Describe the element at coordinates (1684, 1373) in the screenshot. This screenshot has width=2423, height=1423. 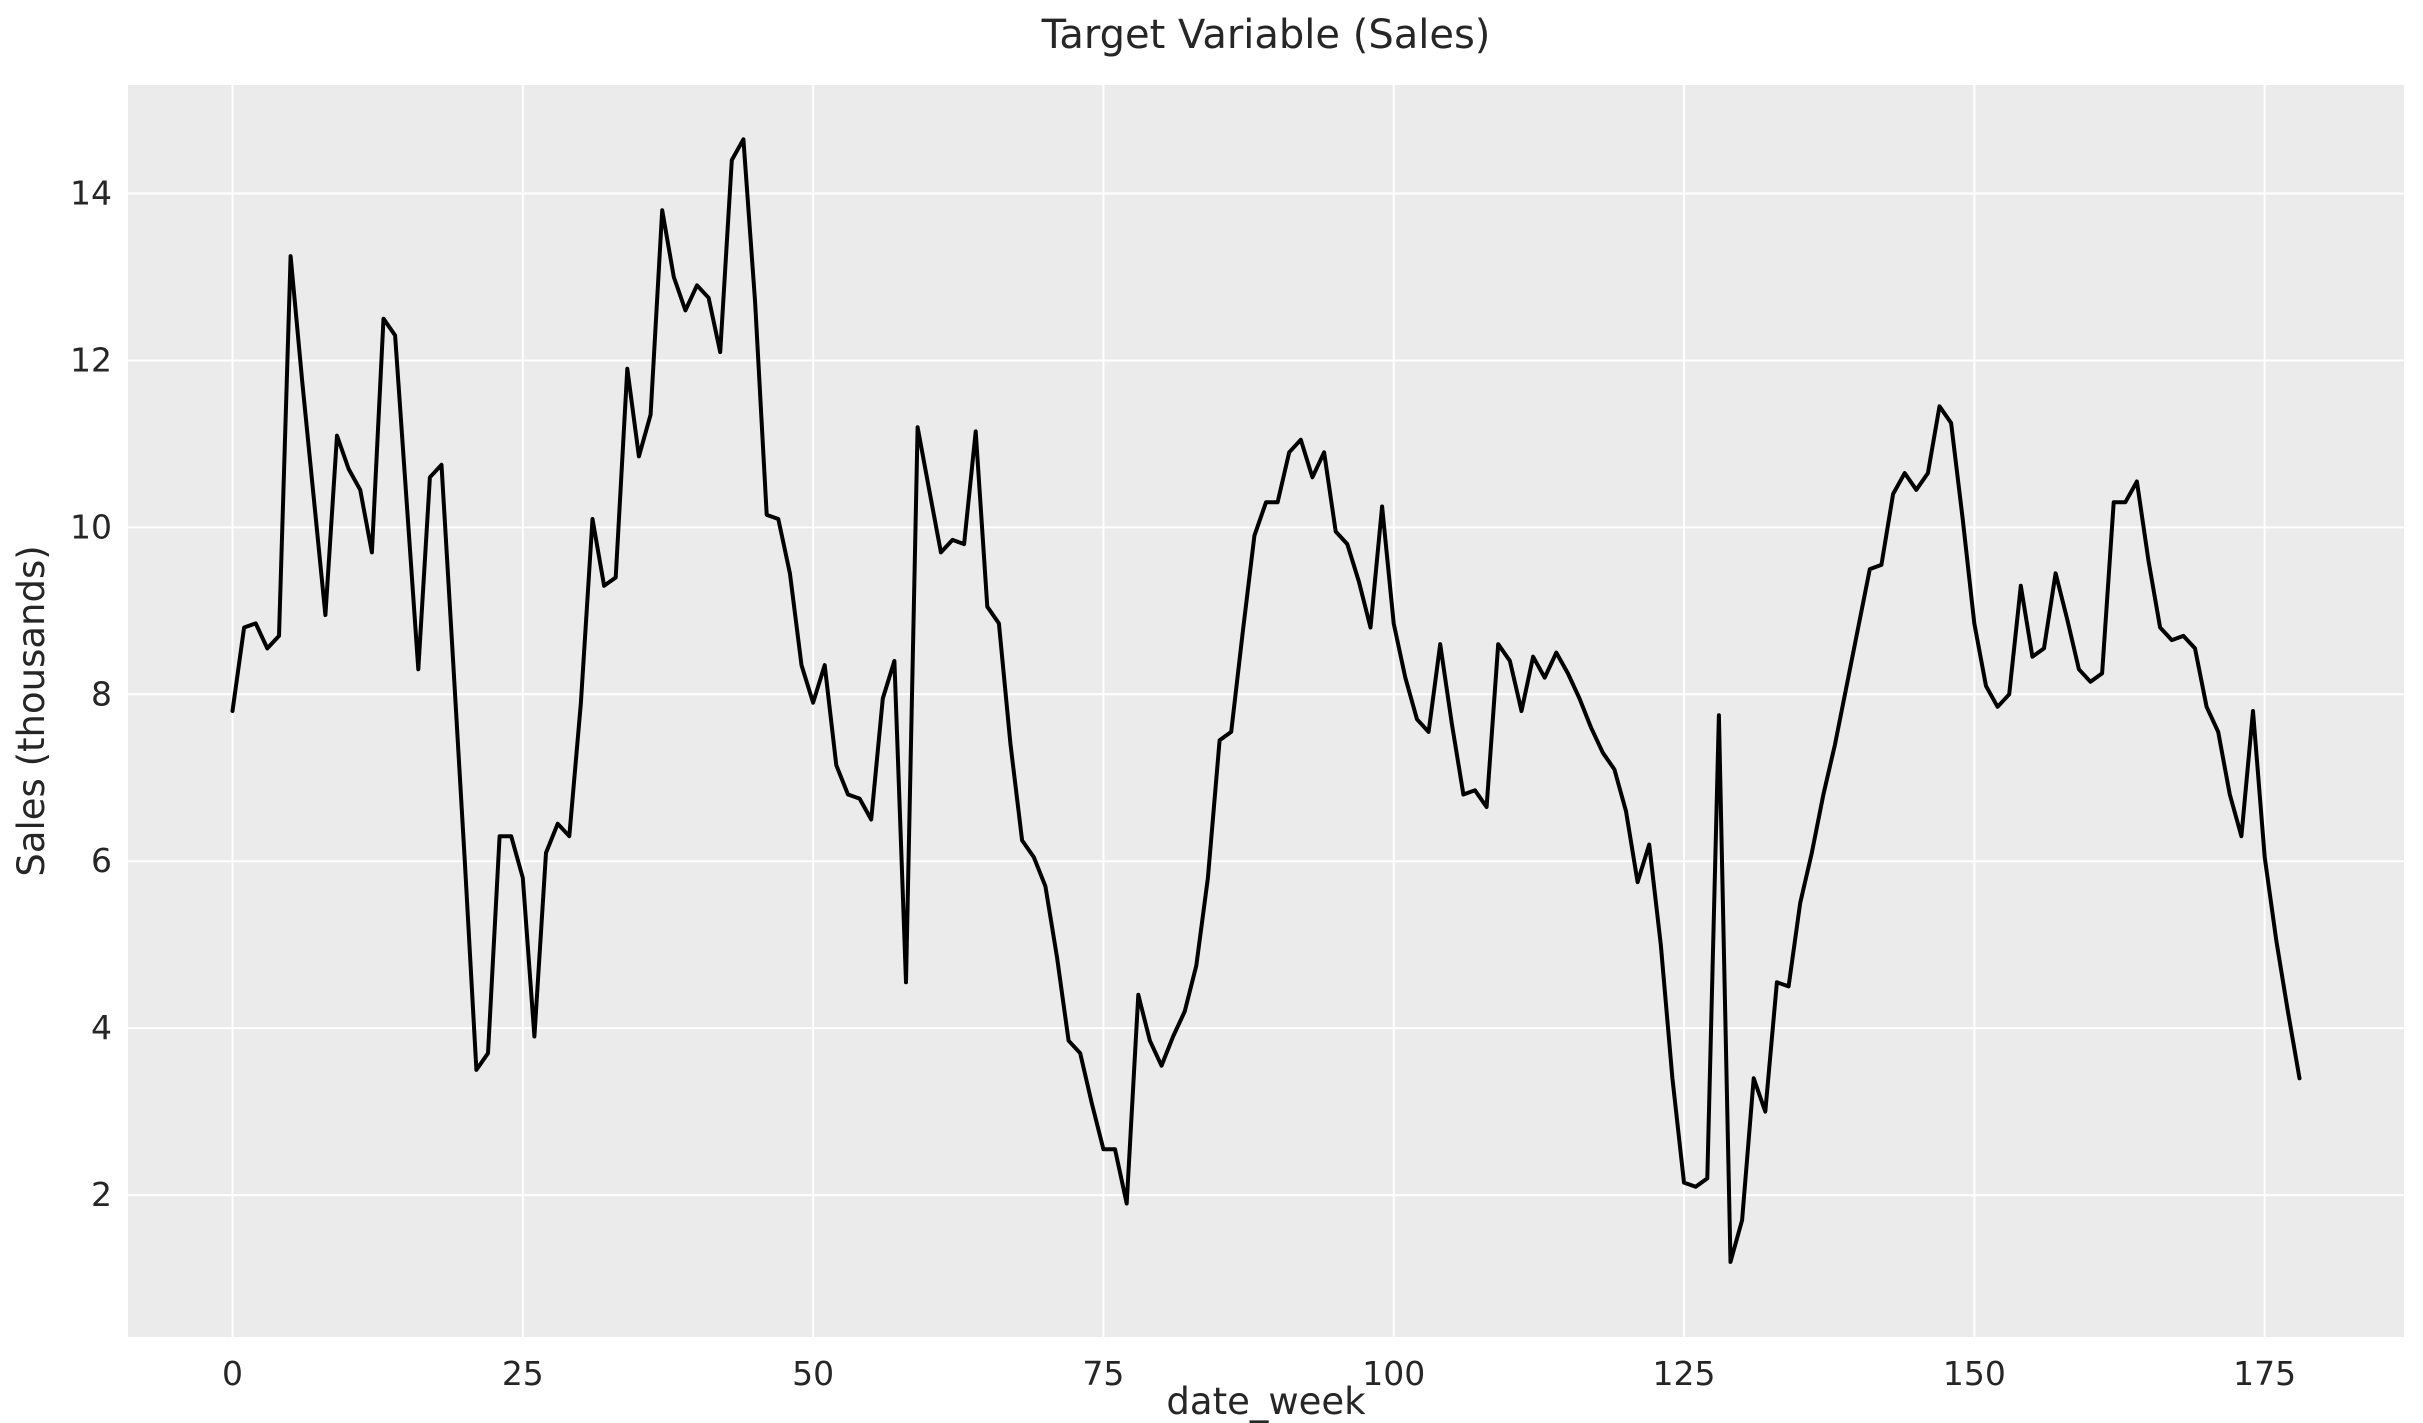
I see `x-tick-label: 125` at that location.